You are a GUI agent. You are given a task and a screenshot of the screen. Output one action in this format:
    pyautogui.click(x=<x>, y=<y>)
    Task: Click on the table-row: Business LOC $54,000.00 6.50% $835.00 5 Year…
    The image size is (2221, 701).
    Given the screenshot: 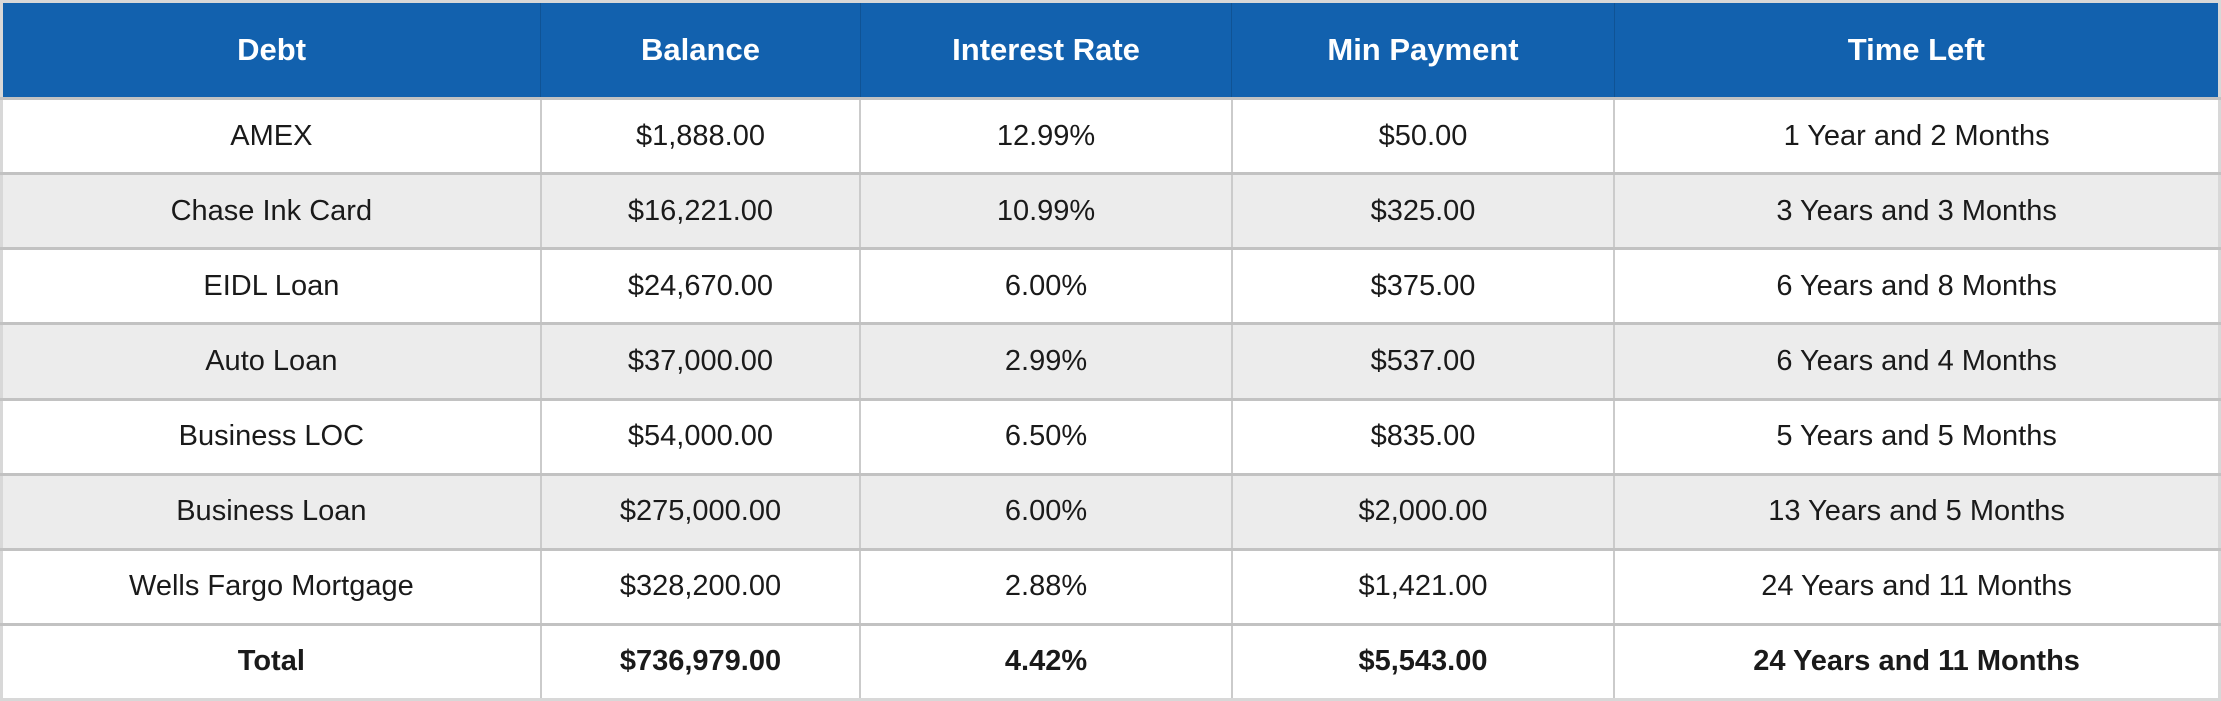 What is the action you would take?
    pyautogui.click(x=1110, y=436)
    